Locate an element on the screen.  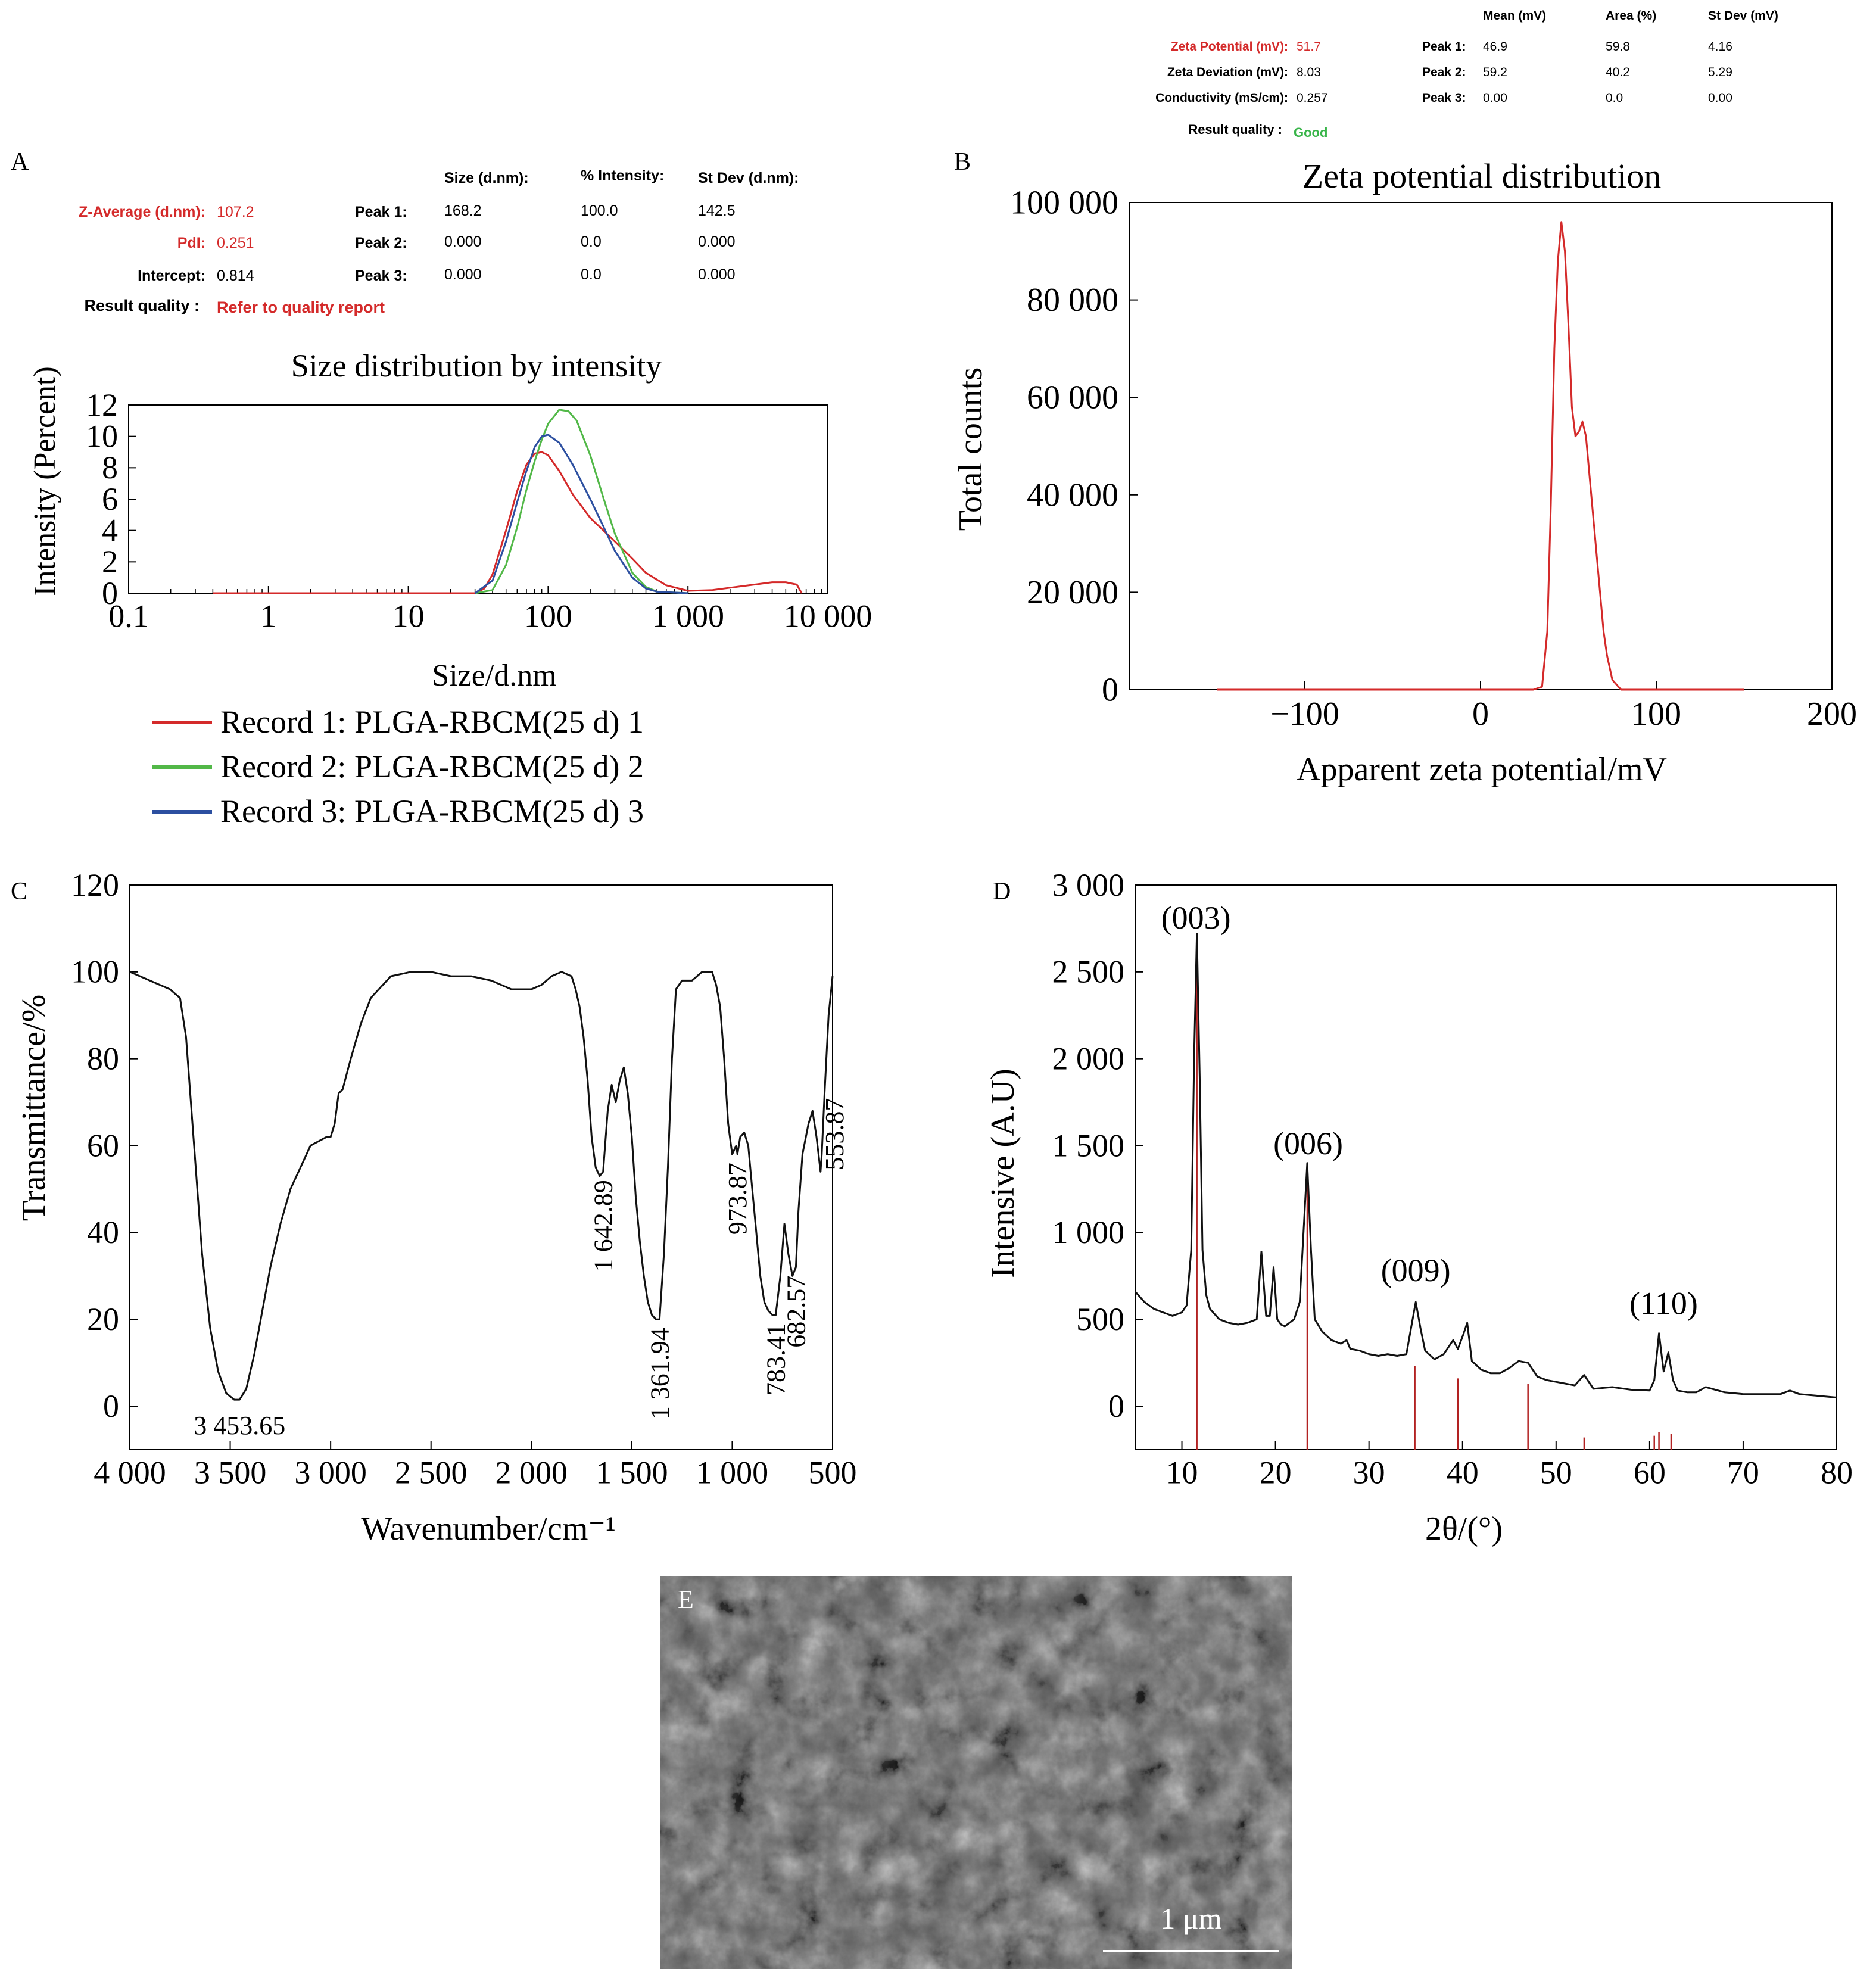
panel-c-series is located at coordinates (481, 1186).